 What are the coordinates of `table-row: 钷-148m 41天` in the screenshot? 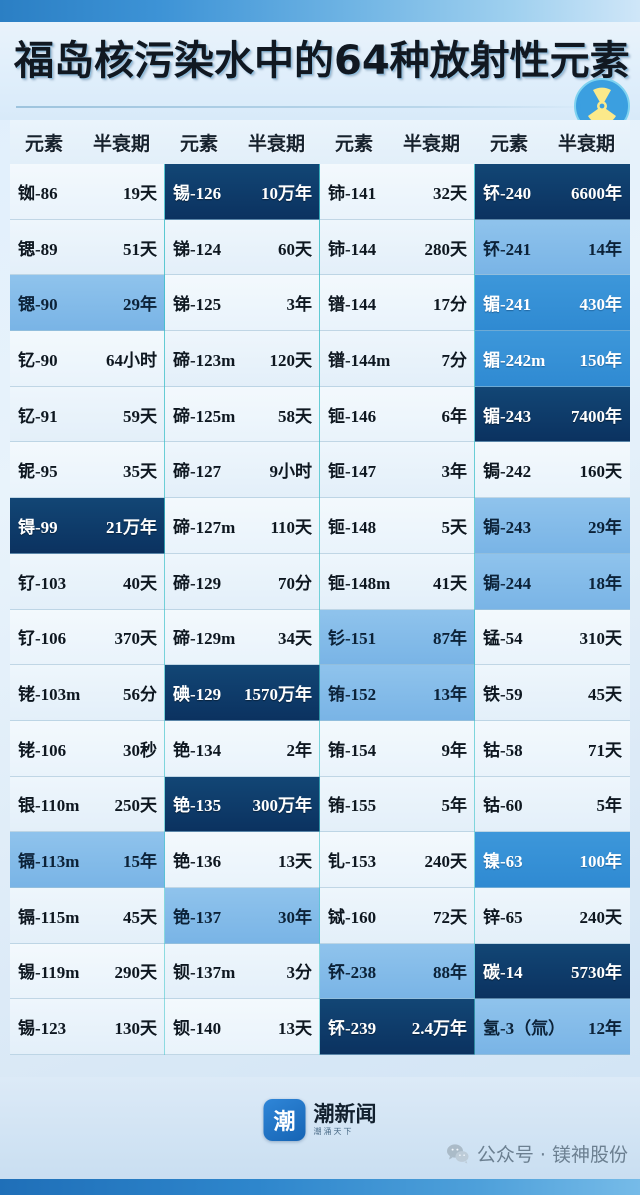 It's located at (397, 581).